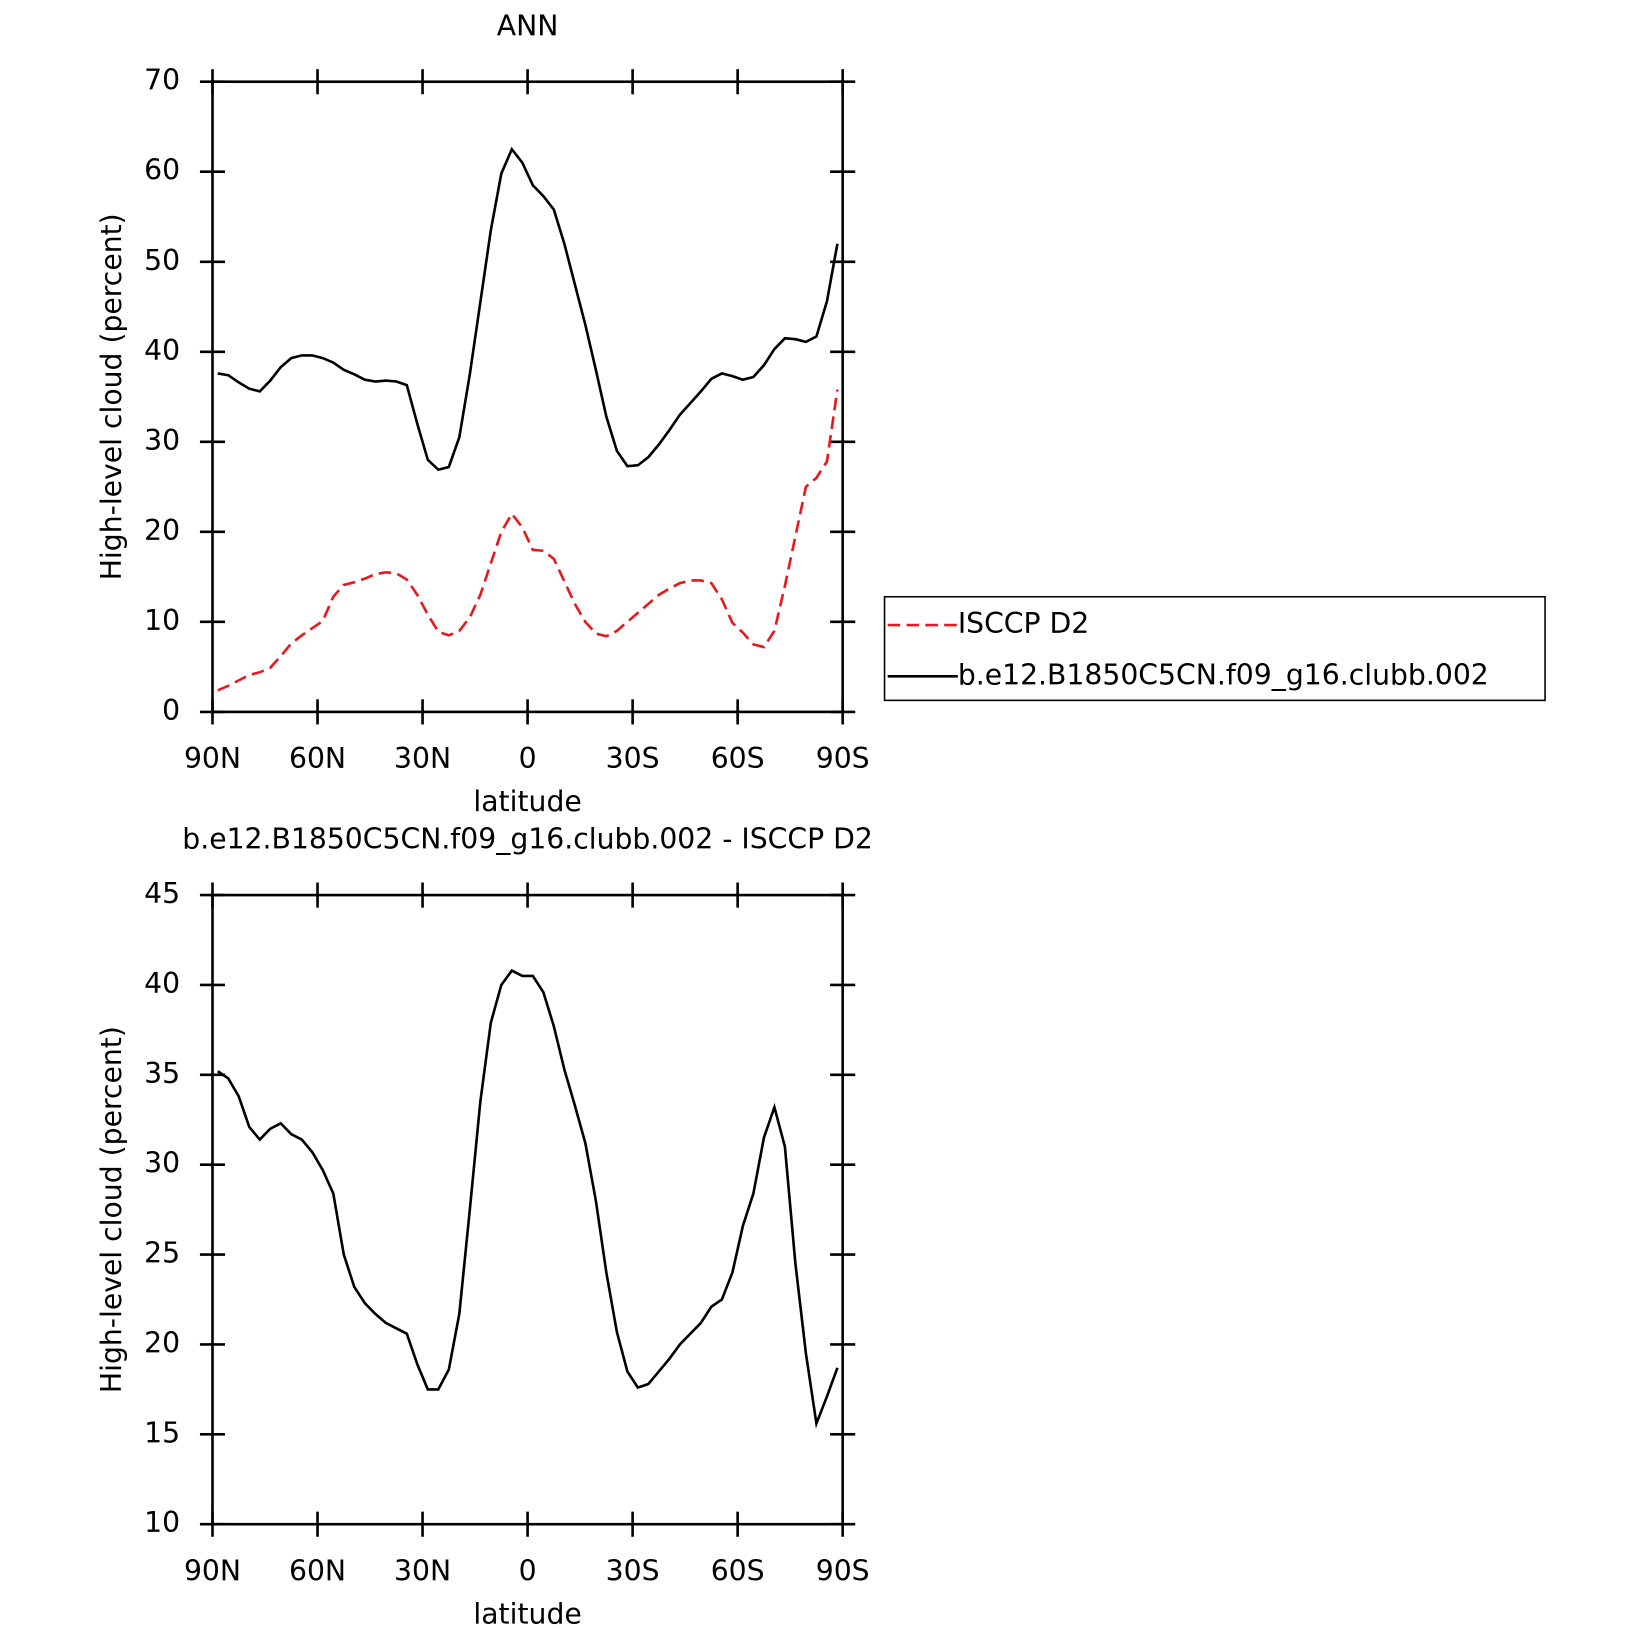  Describe the element at coordinates (162, 170) in the screenshot. I see `y-tick-label: 60` at that location.